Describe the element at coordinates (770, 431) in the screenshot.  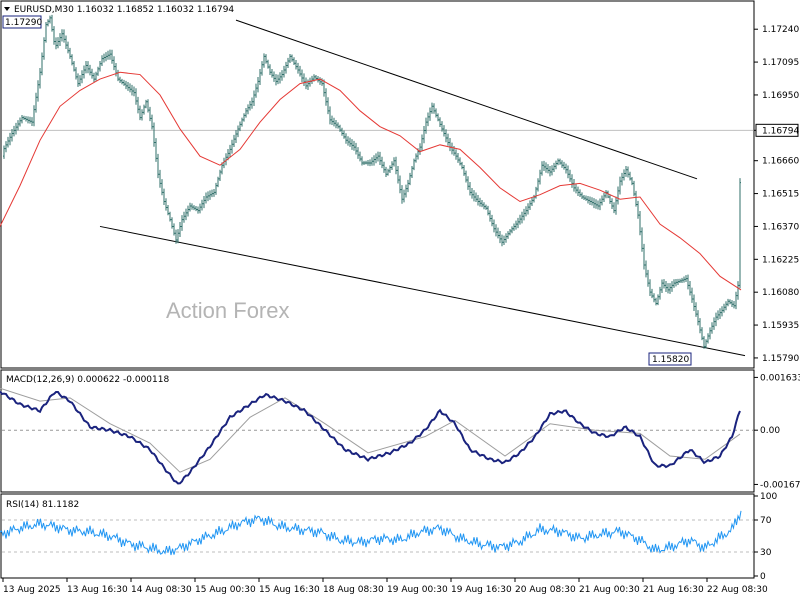
I see `macd-tick-label: 0.00` at that location.